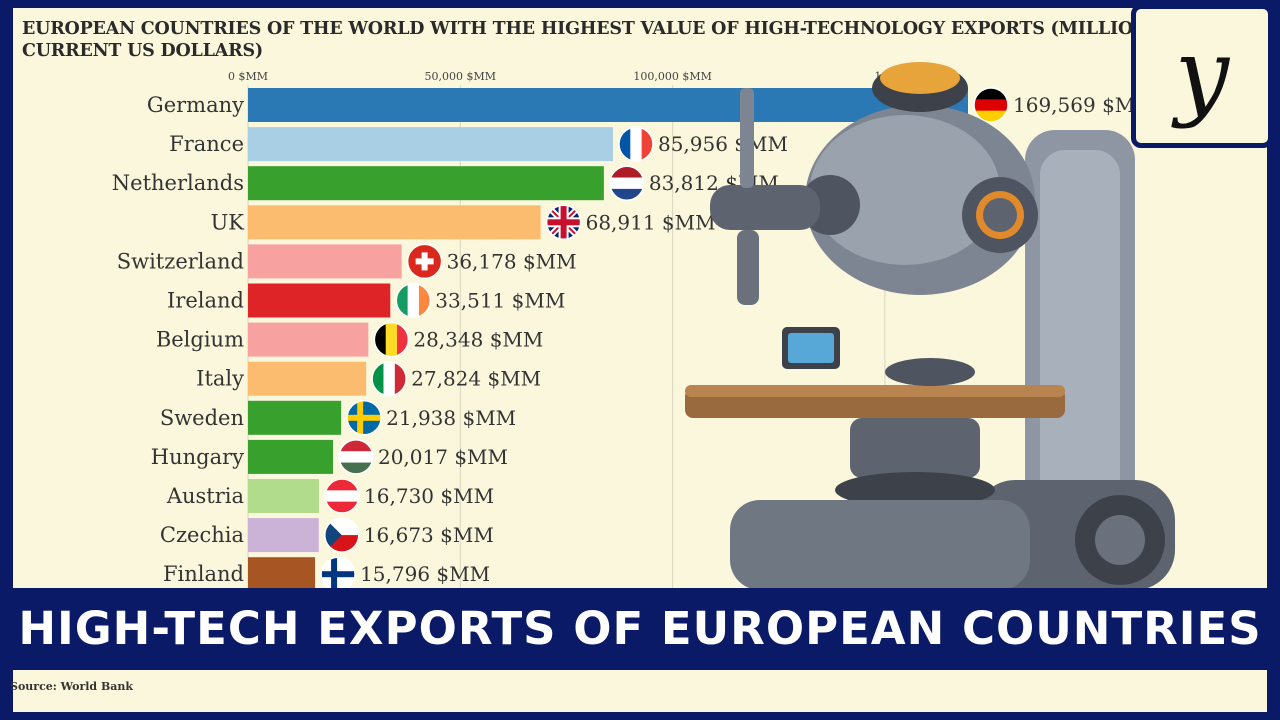 Image resolution: width=1280 pixels, height=720 pixels. Describe the element at coordinates (205, 496) in the screenshot. I see `category-label: Austria` at that location.